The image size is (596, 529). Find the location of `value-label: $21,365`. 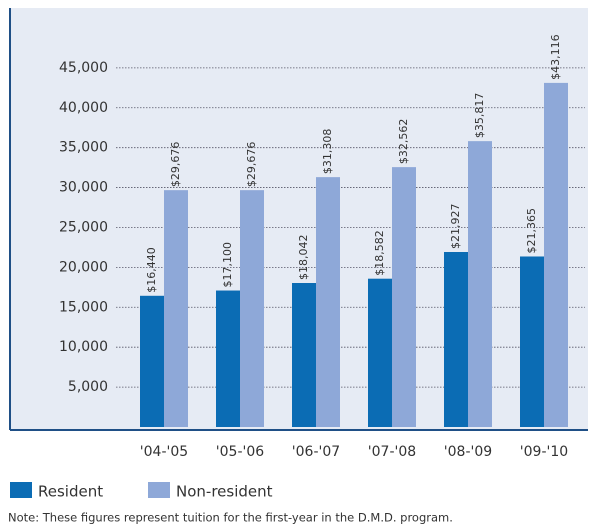

value-label: $21,365 is located at coordinates (531, 231).